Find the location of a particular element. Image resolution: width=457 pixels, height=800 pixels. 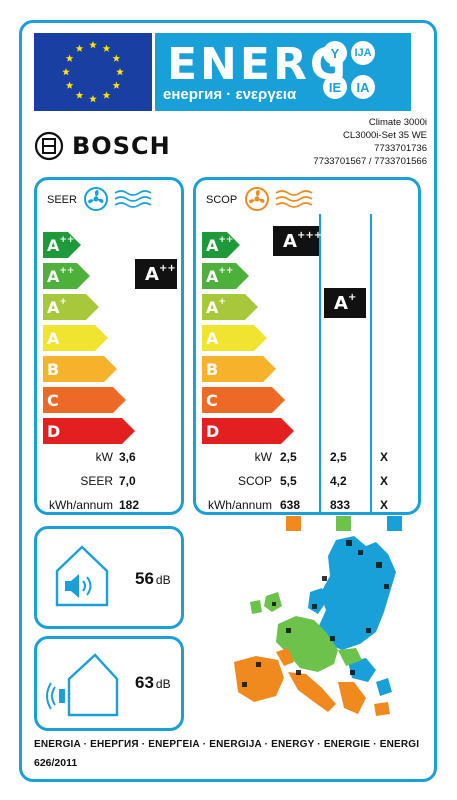

zone-square-warmer is located at coordinates (293, 523).